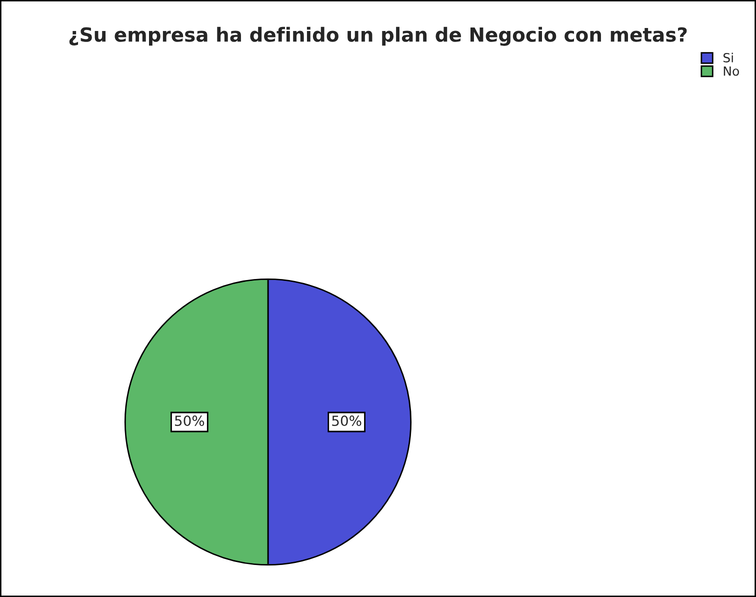 This screenshot has width=756, height=597. Describe the element at coordinates (728, 57) in the screenshot. I see `legend-label: Si` at that location.